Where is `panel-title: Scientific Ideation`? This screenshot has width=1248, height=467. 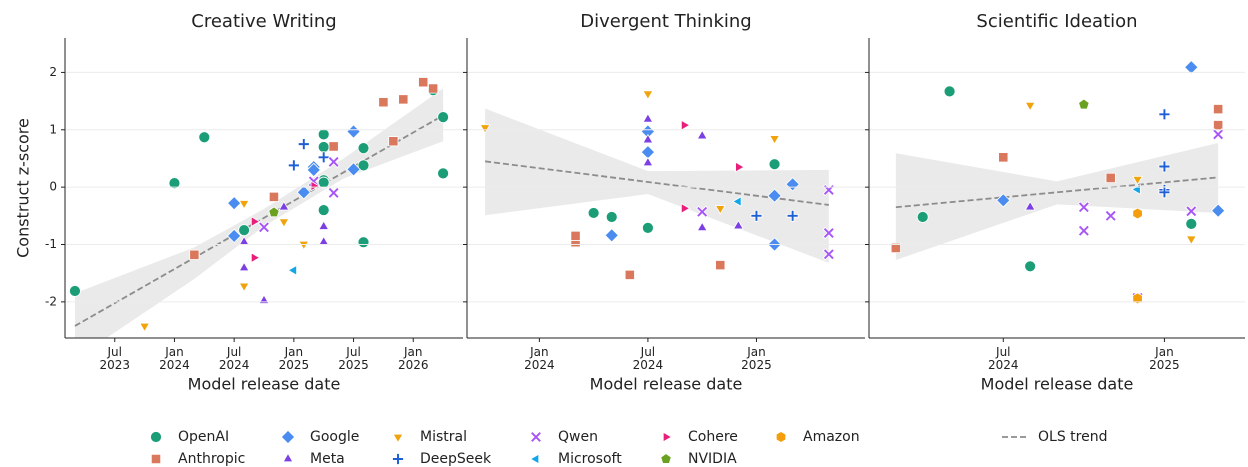 panel-title: Scientific Ideation is located at coordinates (1056, 21).